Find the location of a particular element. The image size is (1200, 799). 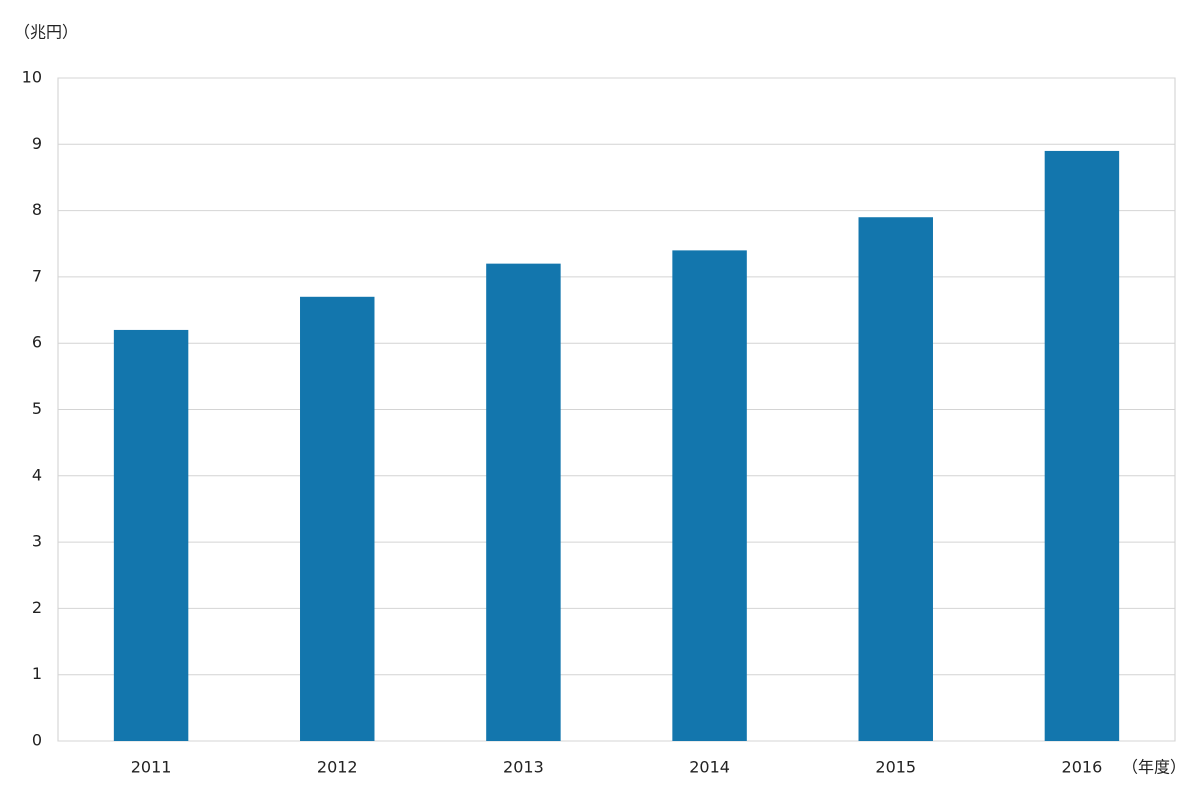

y-tick-label: 9 is located at coordinates (37, 143).